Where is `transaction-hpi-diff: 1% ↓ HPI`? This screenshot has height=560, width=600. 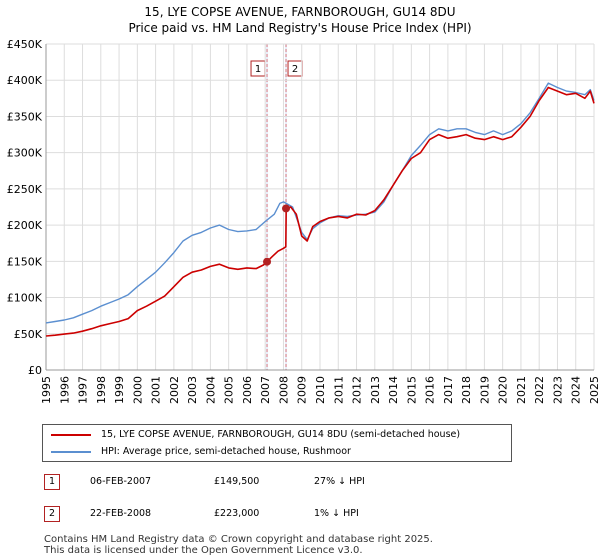
transaction-hpi-diff: 1% ↓ HPI is located at coordinates (336, 513).